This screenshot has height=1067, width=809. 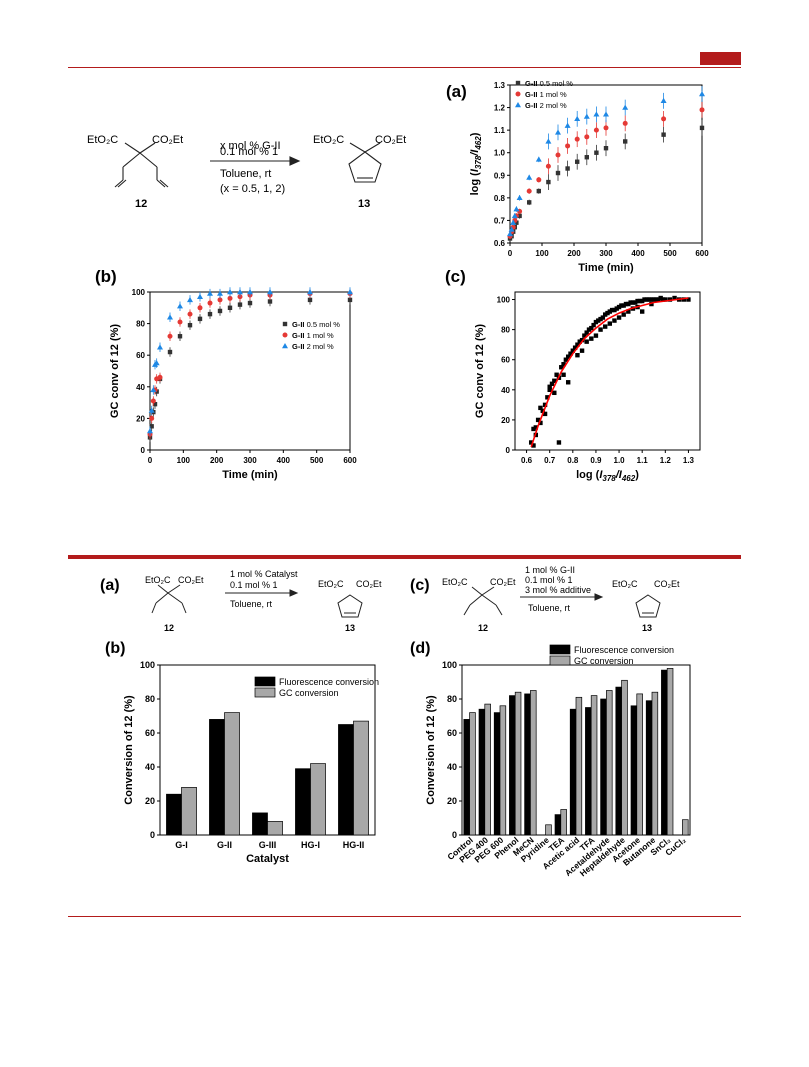 What do you see at coordinates (317, 460) in the screenshot?
I see `x-tick-label: 500` at bounding box center [317, 460].